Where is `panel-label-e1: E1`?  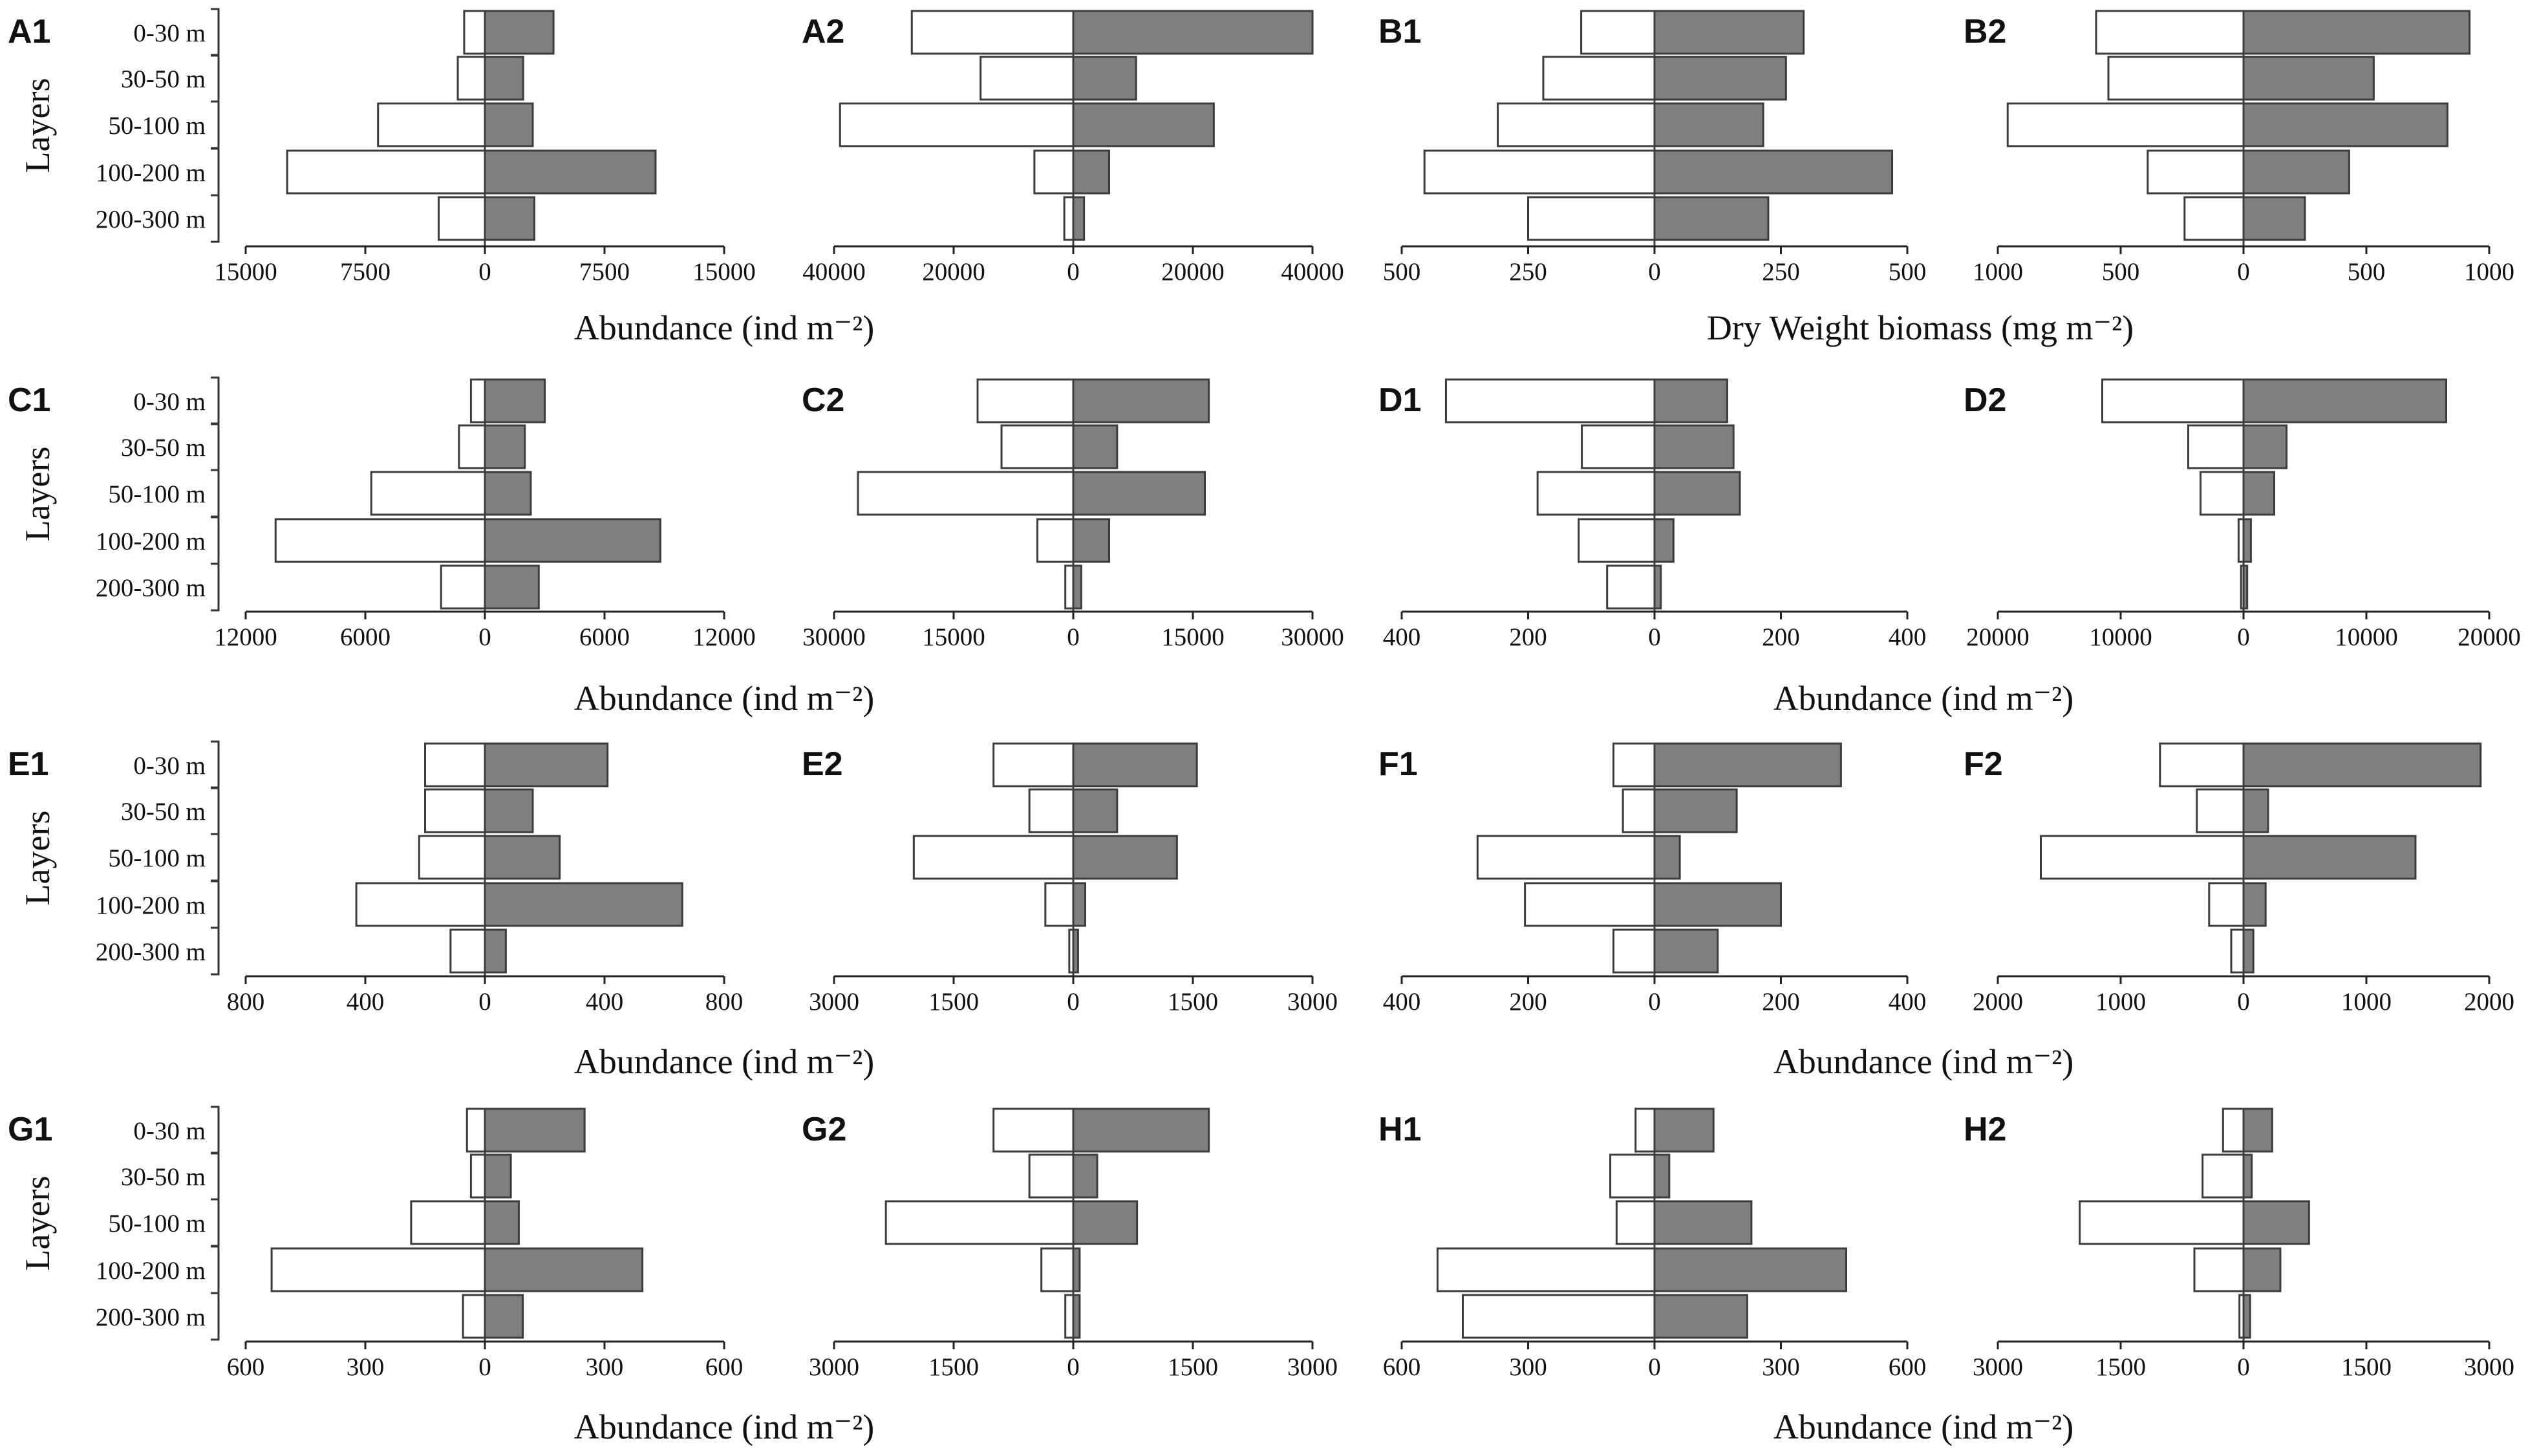
panel-label-e1: E1 is located at coordinates (28, 764).